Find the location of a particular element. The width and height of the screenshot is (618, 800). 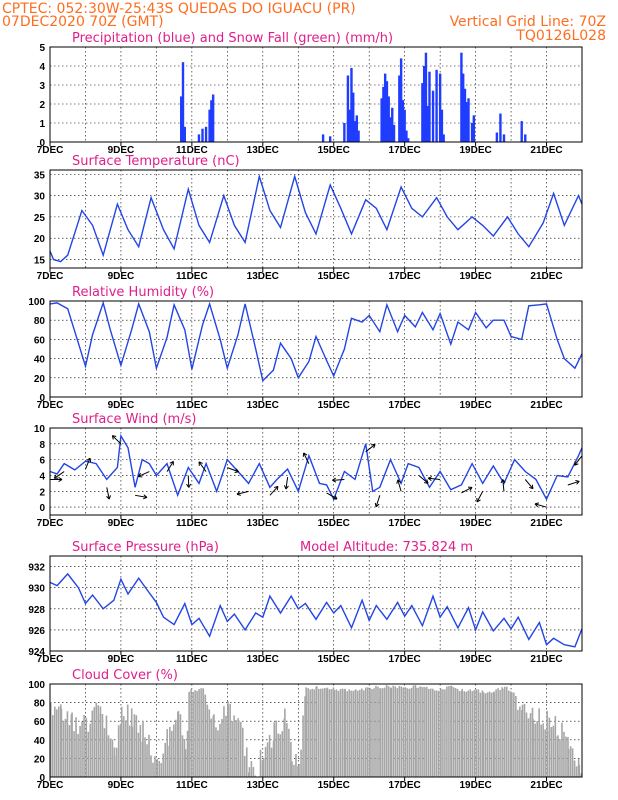

x-tick-label: 11DEC is located at coordinates (192, 659).